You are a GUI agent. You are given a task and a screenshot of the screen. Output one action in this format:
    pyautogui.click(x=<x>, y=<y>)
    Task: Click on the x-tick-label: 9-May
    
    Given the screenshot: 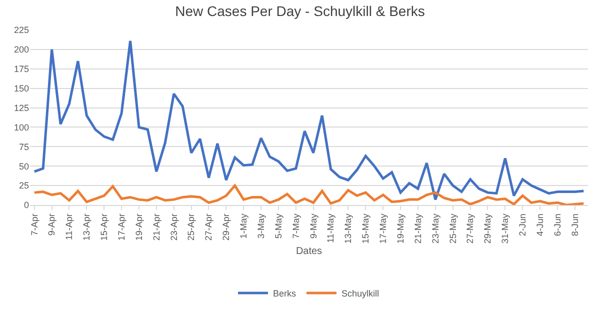 What is the action you would take?
    pyautogui.click(x=313, y=226)
    